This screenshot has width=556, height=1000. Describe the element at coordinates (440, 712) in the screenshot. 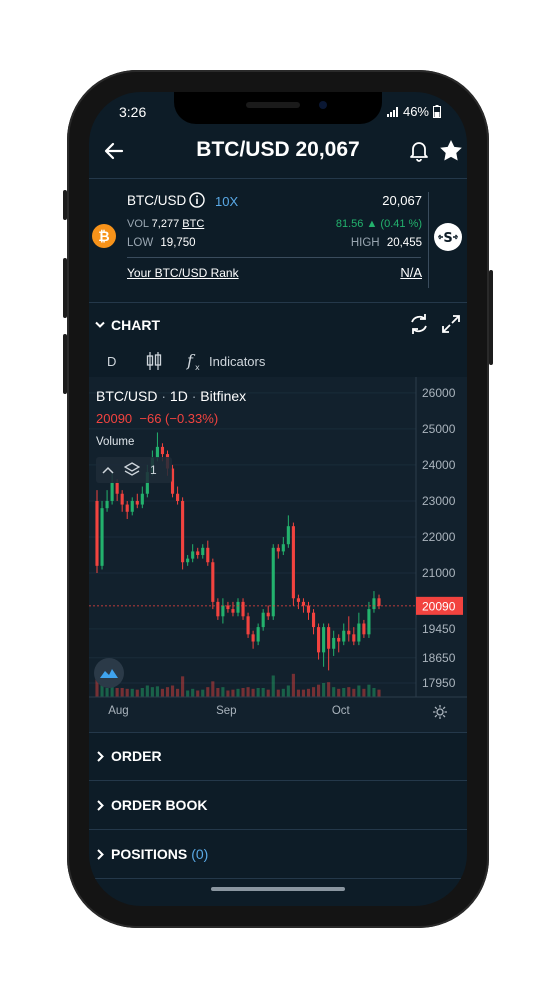

I see `settings-icon` at that location.